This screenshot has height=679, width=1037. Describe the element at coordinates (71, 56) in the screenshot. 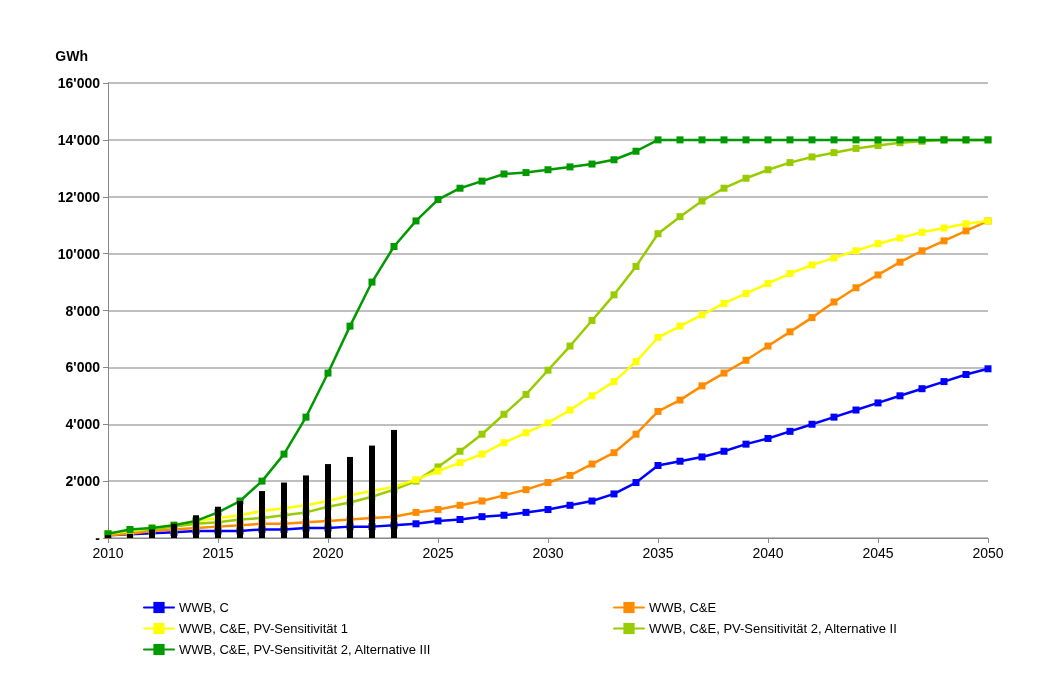

I see `y-axis-title: GWh` at that location.